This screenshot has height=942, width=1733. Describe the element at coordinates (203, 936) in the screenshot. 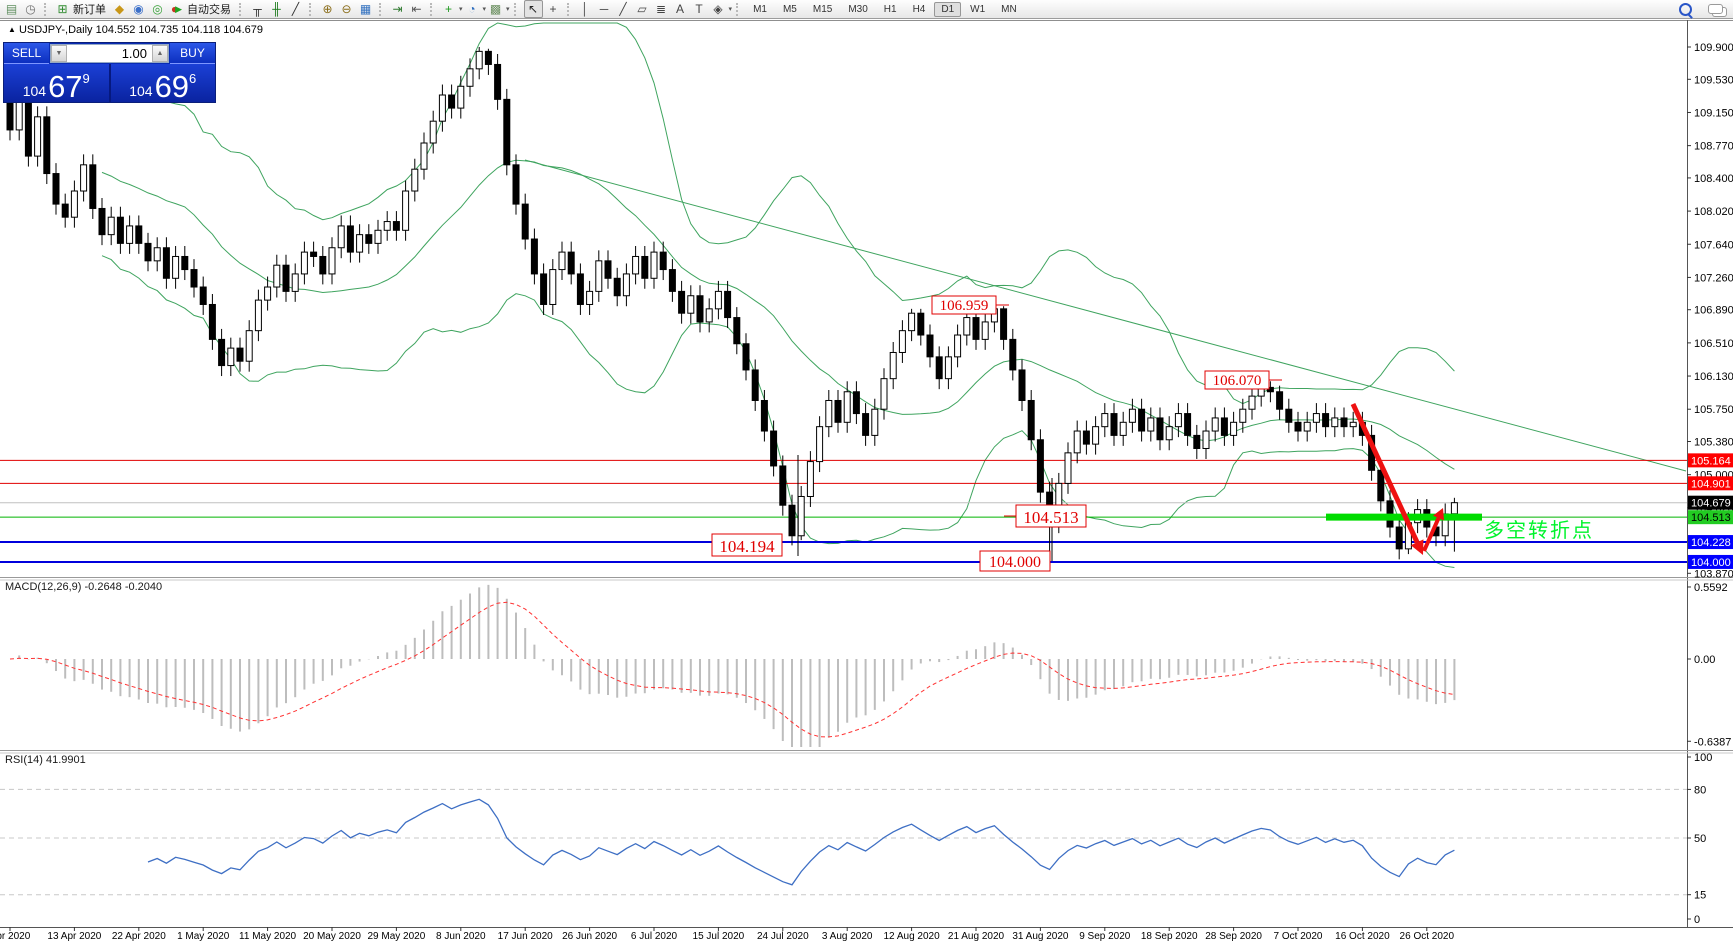

I see `svg-text: 1 May 2020` at that location.